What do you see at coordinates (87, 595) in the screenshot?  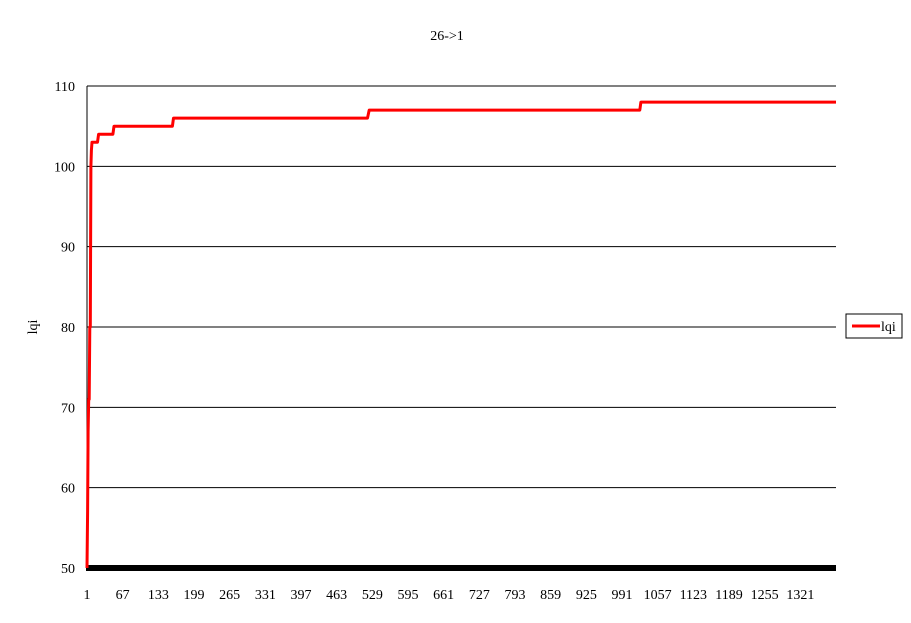 I see `x-tick-label-1: 1` at bounding box center [87, 595].